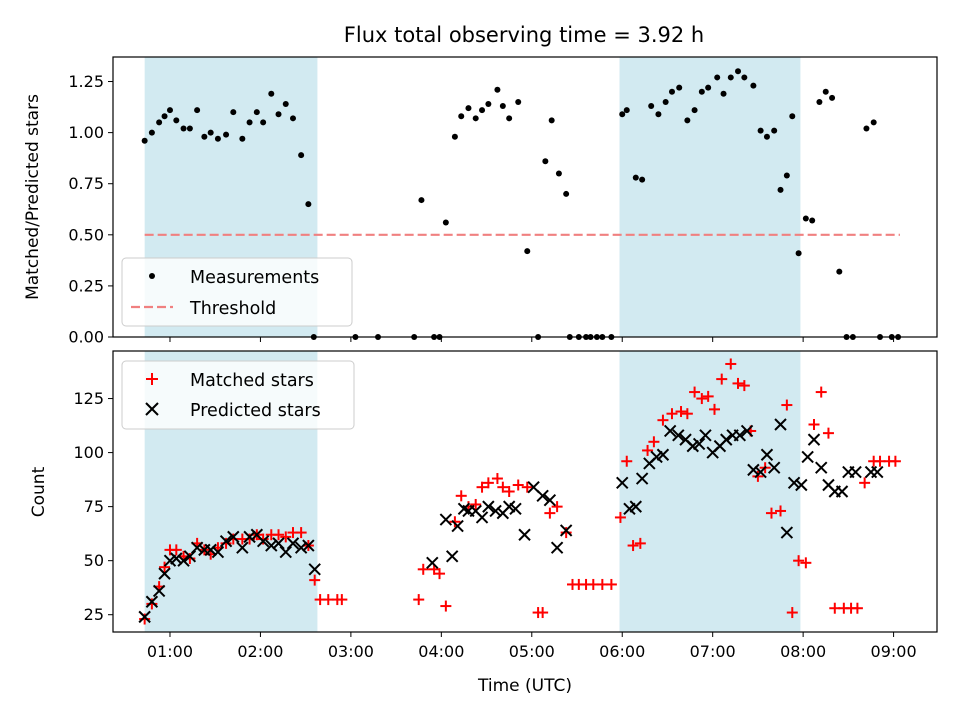 This screenshot has height=720, width=960. I want to click on x-tick-label-3: 03:00, so click(351, 651).